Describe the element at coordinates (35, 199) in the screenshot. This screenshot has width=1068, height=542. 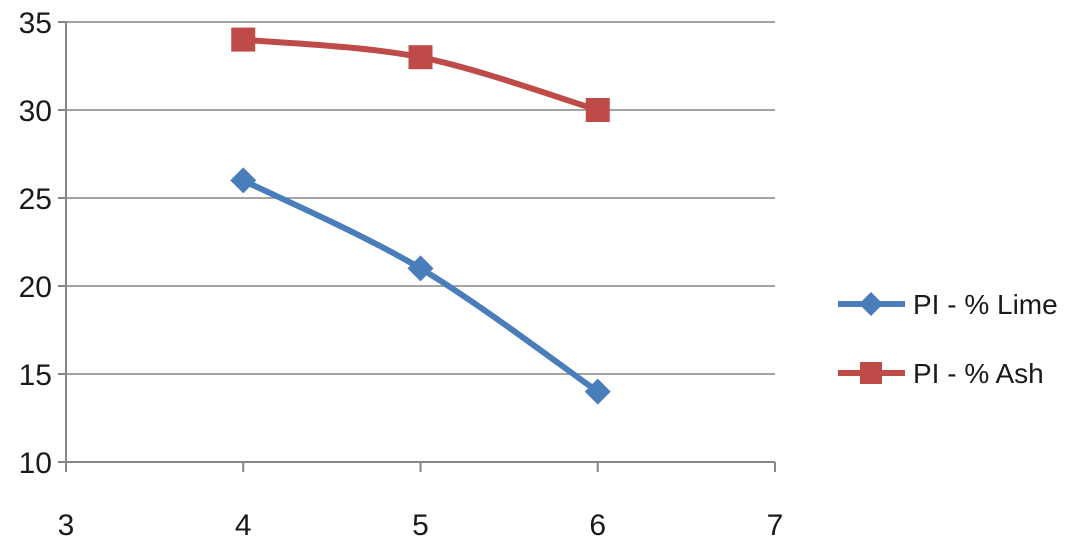
I see `y-tick-label-25: 25` at that location.